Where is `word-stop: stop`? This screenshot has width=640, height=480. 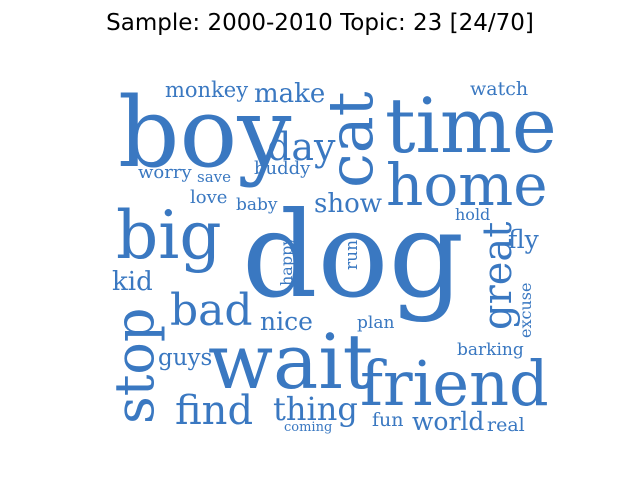 word-stop: stop is located at coordinates (134, 366).